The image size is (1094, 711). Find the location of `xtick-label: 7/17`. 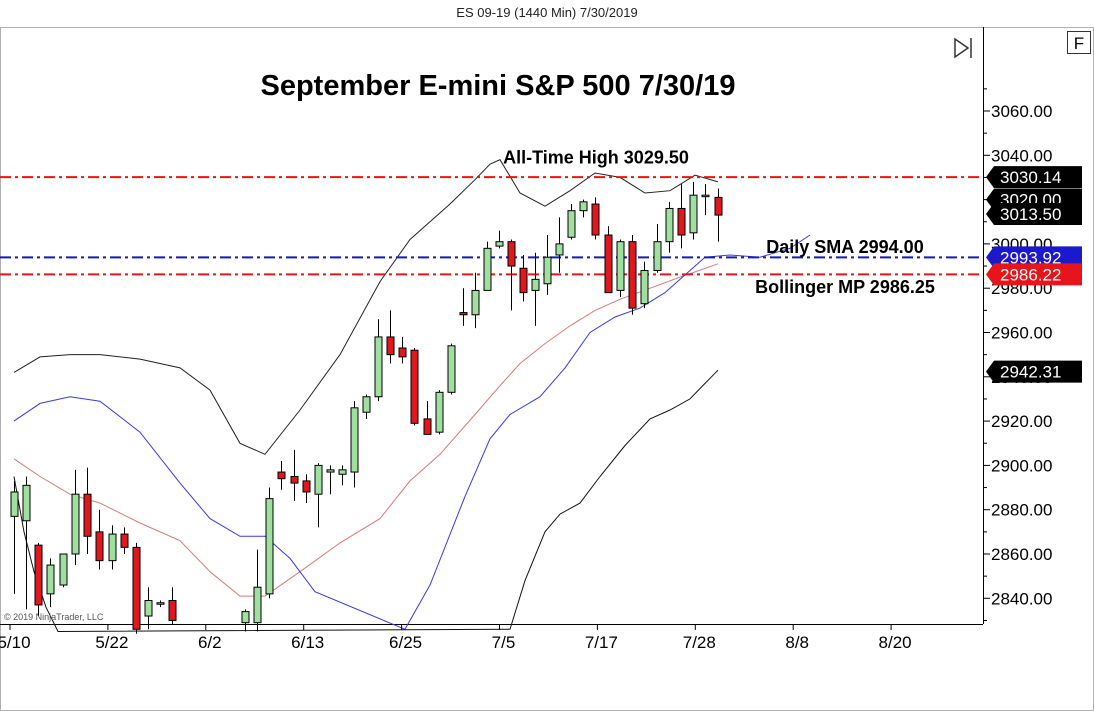

xtick-label: 7/17 is located at coordinates (601, 642).